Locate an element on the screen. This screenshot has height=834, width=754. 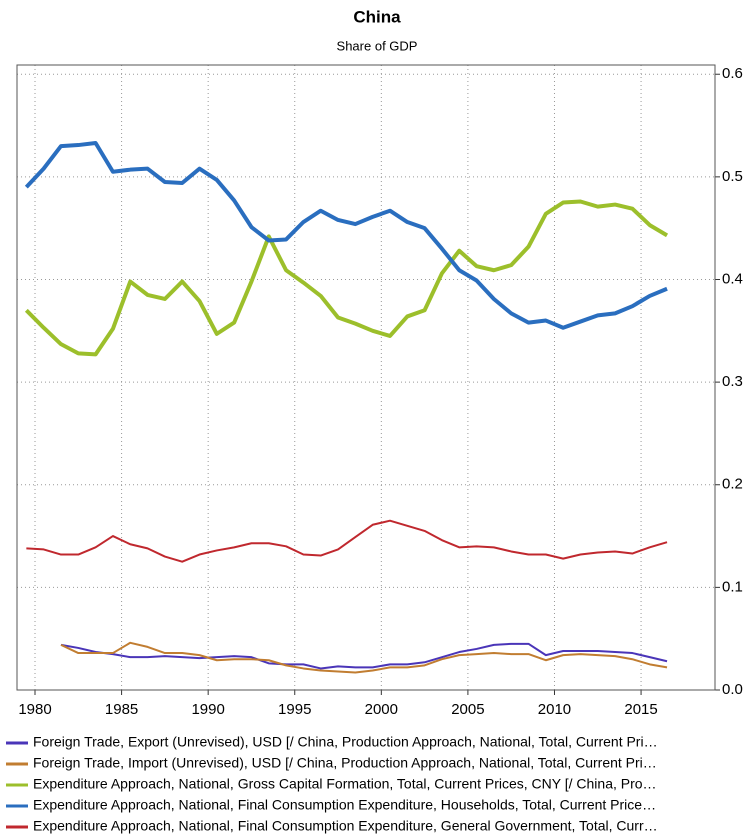
y-tick-label: 0.3 is located at coordinates (732, 381).